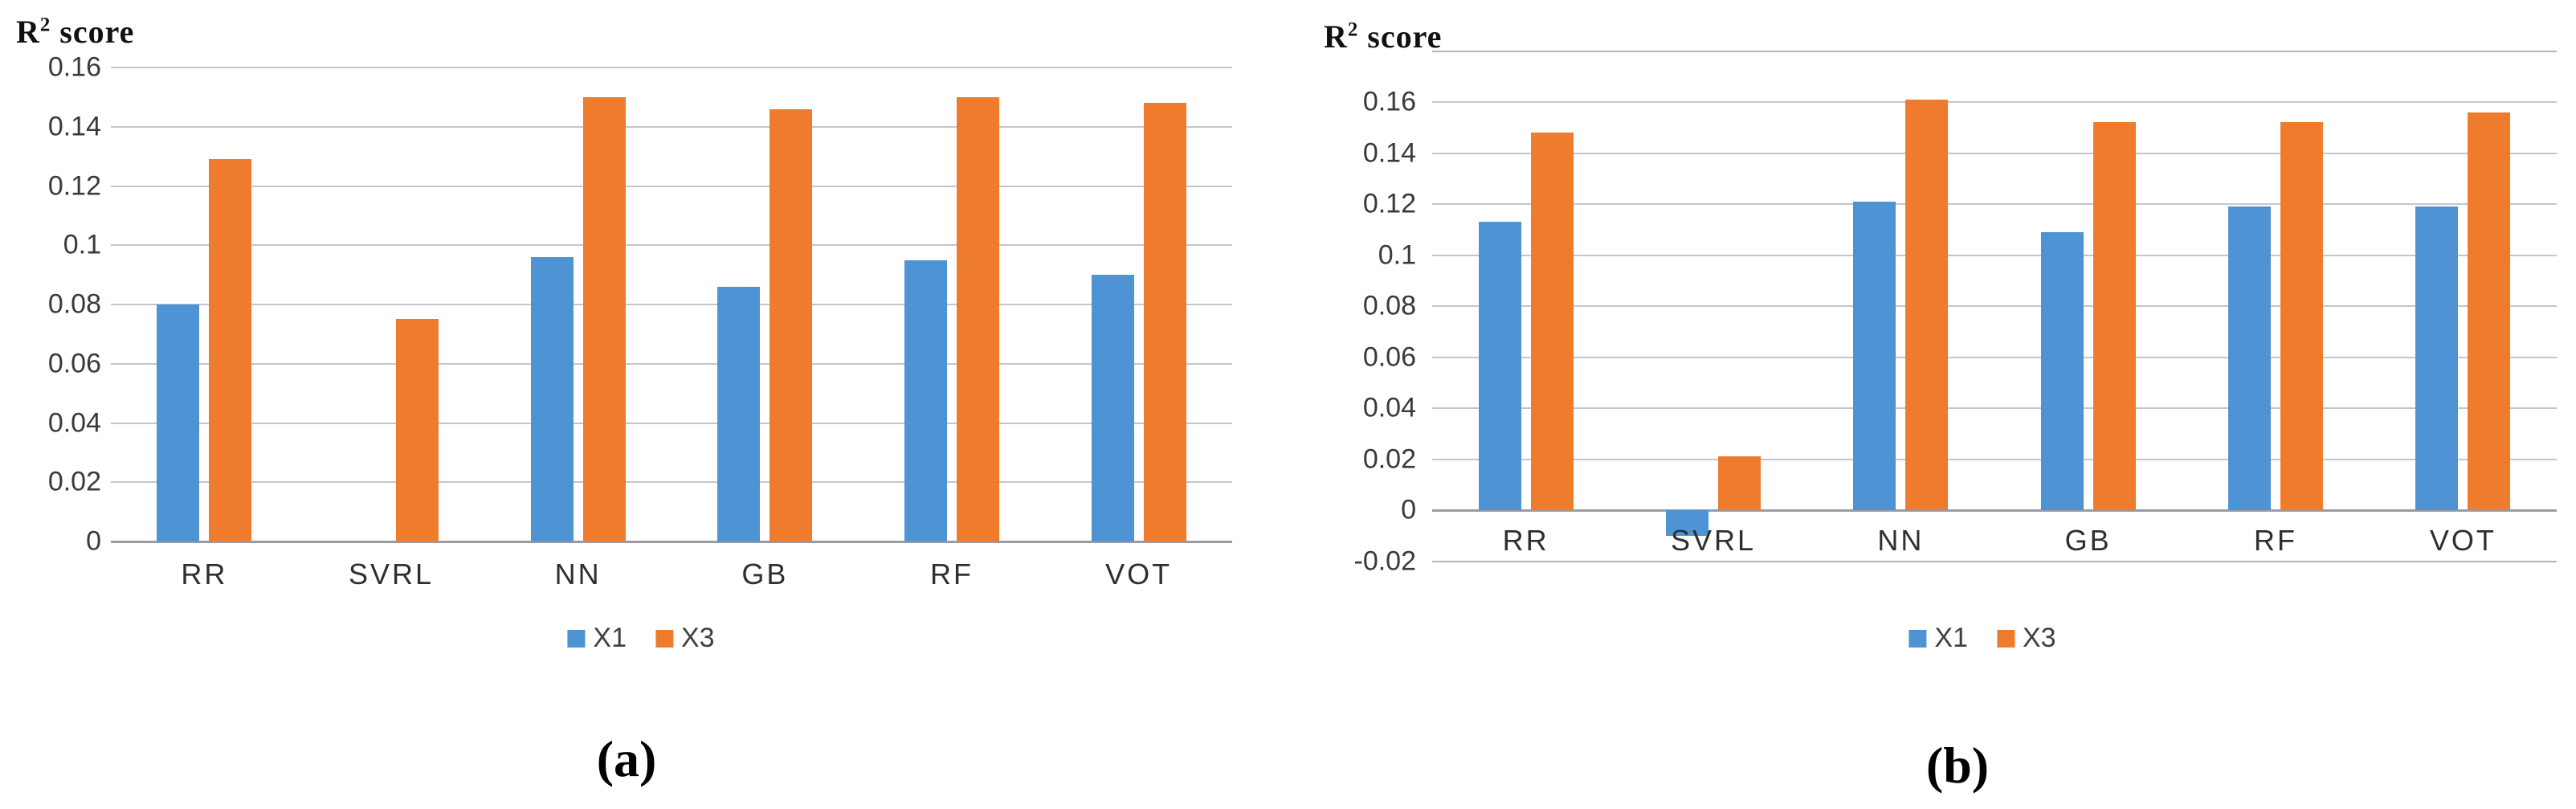 The image size is (2576, 809). I want to click on chart-a-ytick-label: 0.02, so click(74, 481).